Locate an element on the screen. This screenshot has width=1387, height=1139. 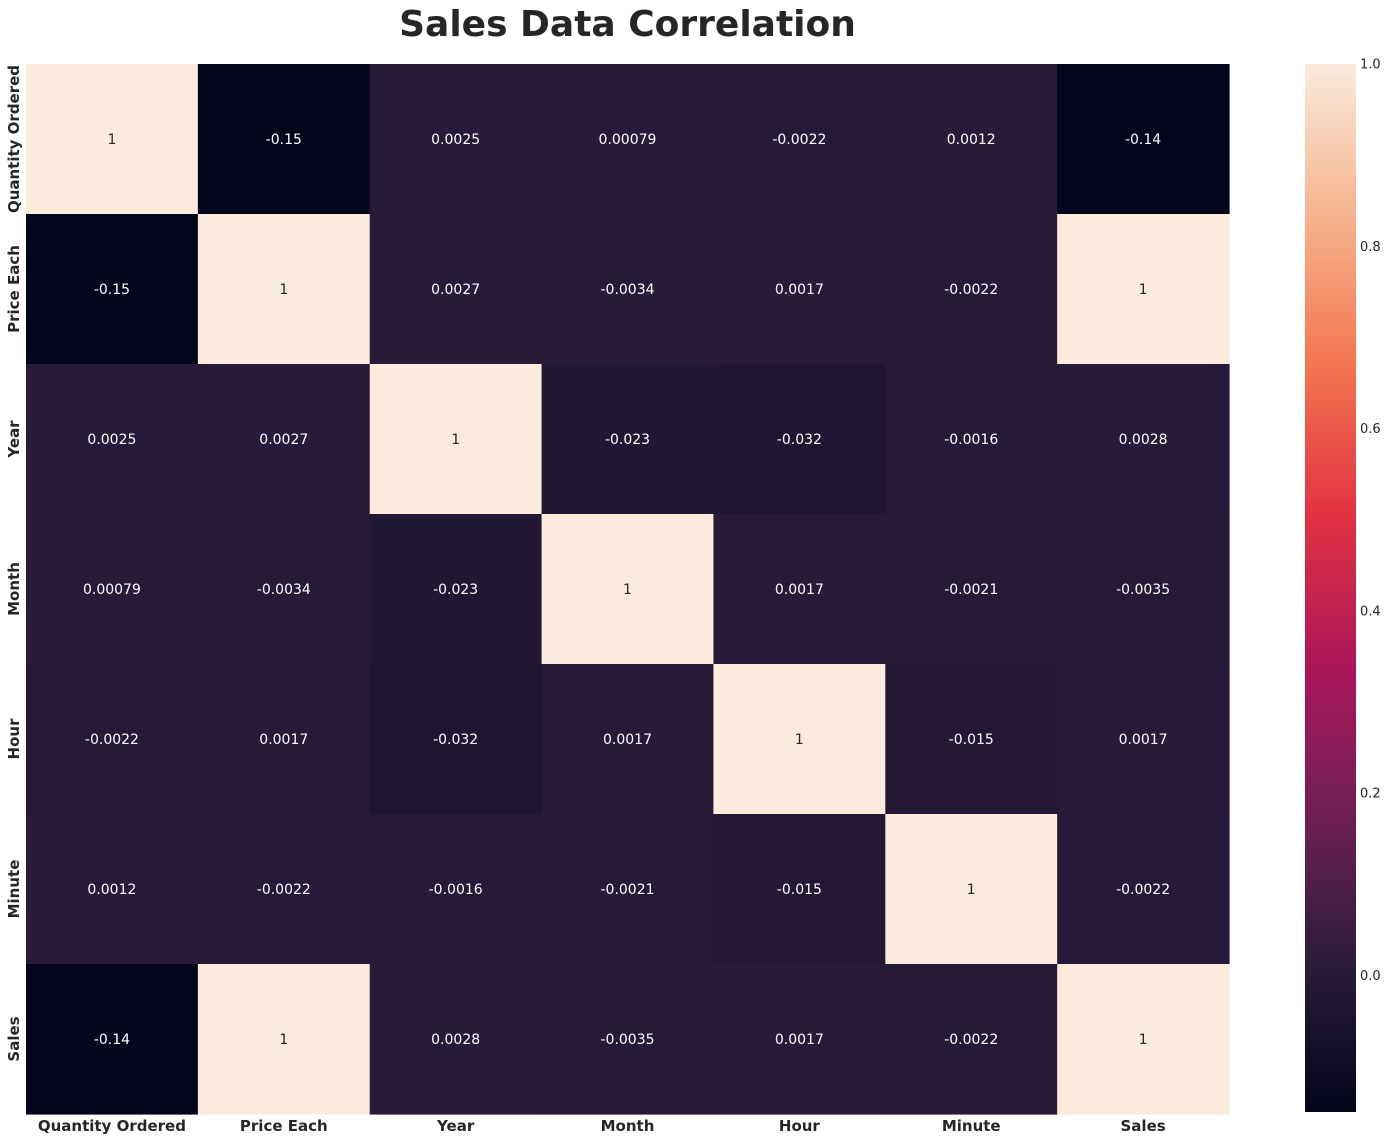
colorbar-tick-label: 0.6 is located at coordinates (1370, 429).